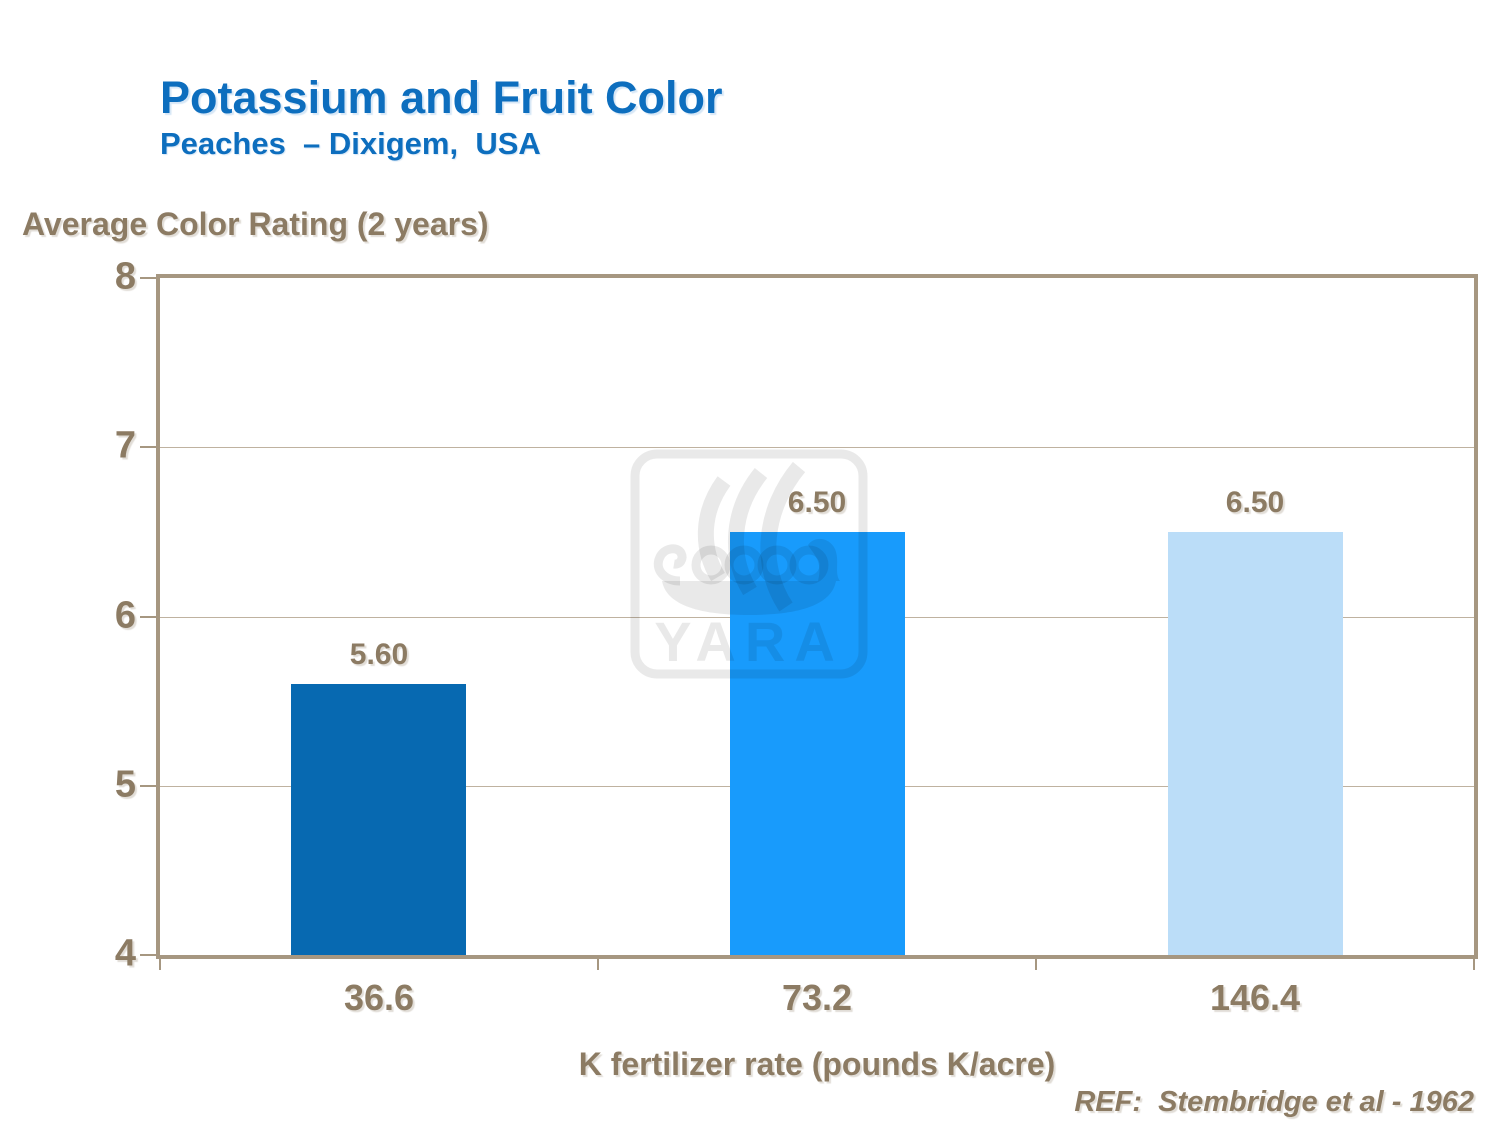 The image size is (1502, 1125). I want to click on ytick-label: 5, so click(125, 784).